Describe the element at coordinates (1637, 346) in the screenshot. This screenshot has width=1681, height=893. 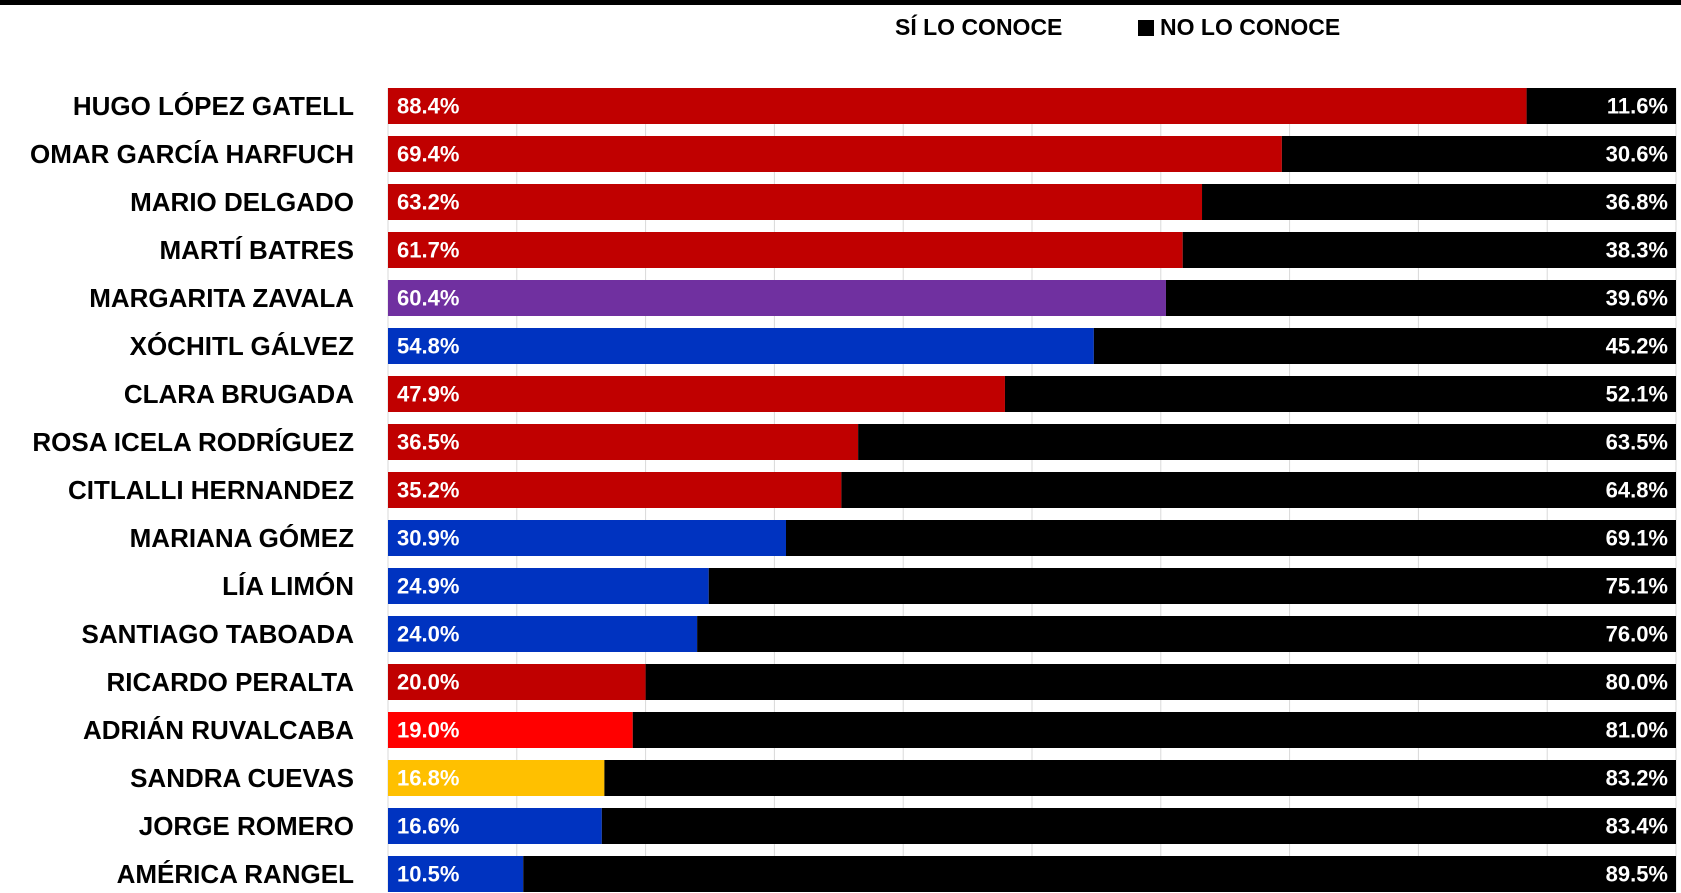
I see `value-label-no: 45.2%` at that location.